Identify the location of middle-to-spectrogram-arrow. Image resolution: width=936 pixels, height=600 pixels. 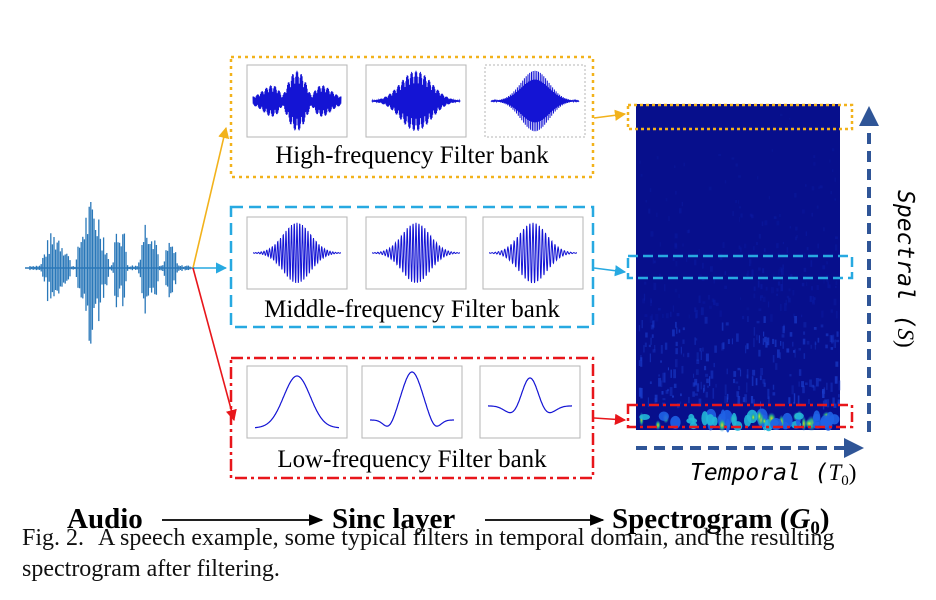
(610, 271).